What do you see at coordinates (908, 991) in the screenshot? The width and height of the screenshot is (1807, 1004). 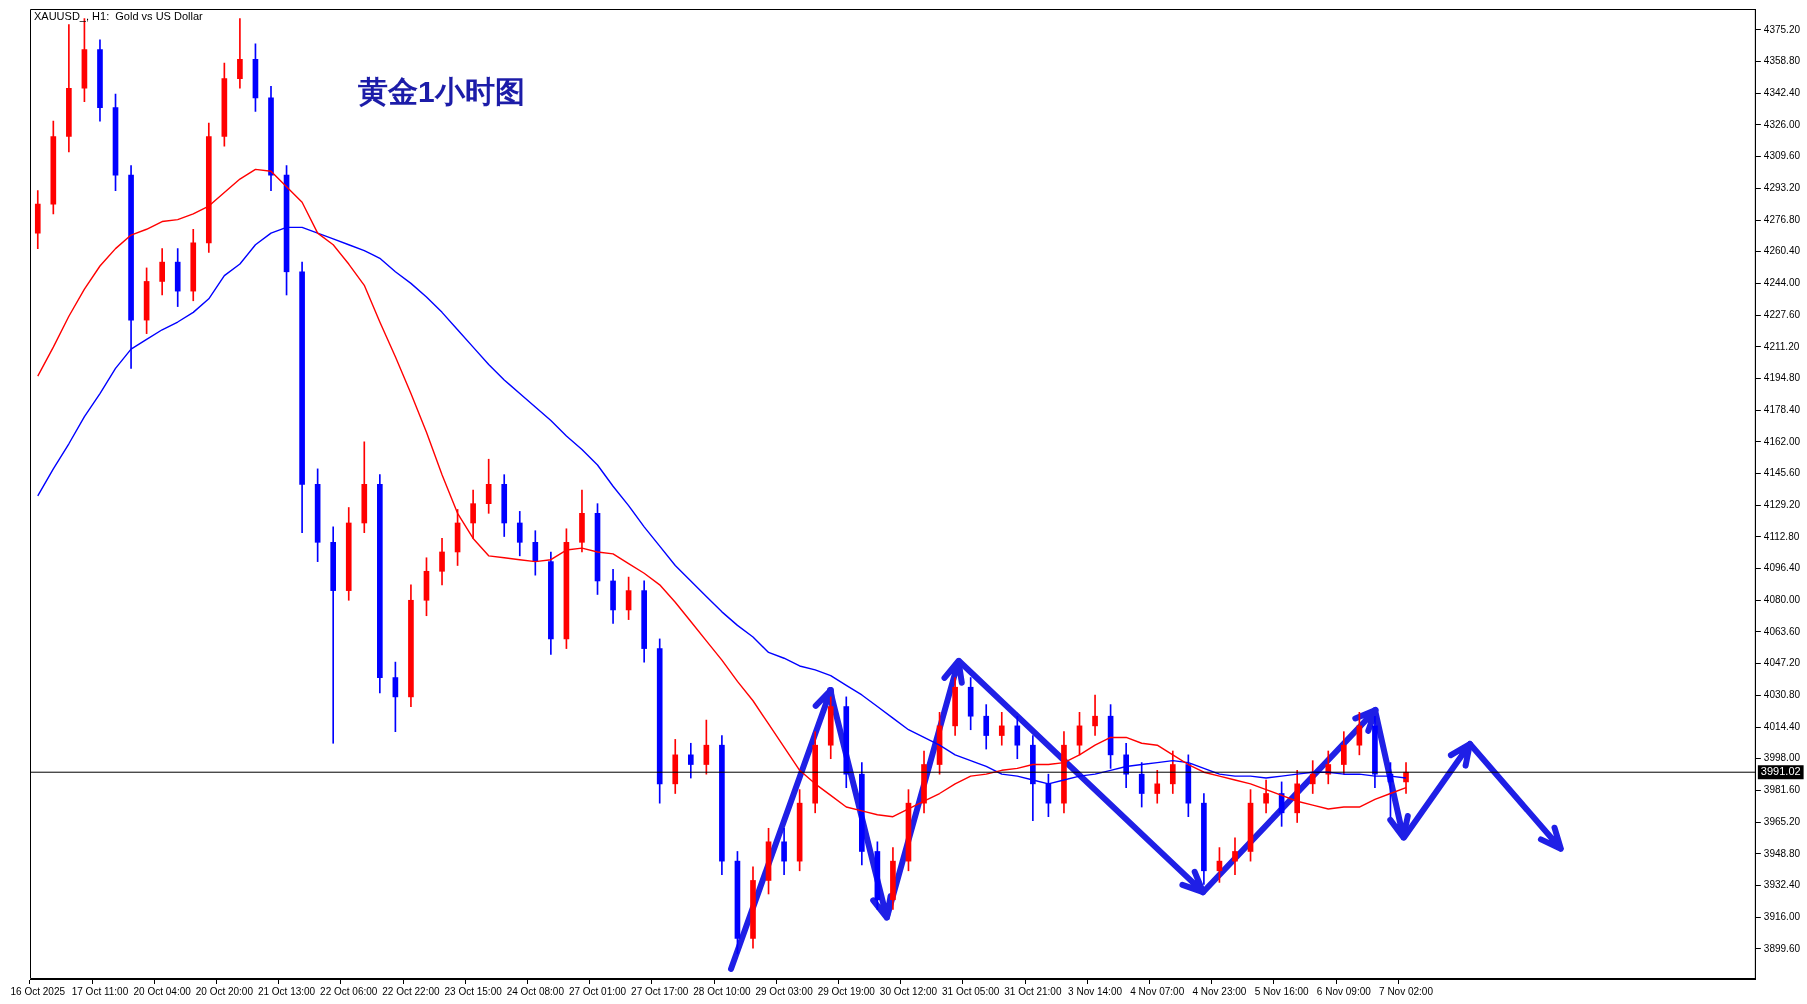 I see `x-tick-label: 30 Oct 12:00` at bounding box center [908, 991].